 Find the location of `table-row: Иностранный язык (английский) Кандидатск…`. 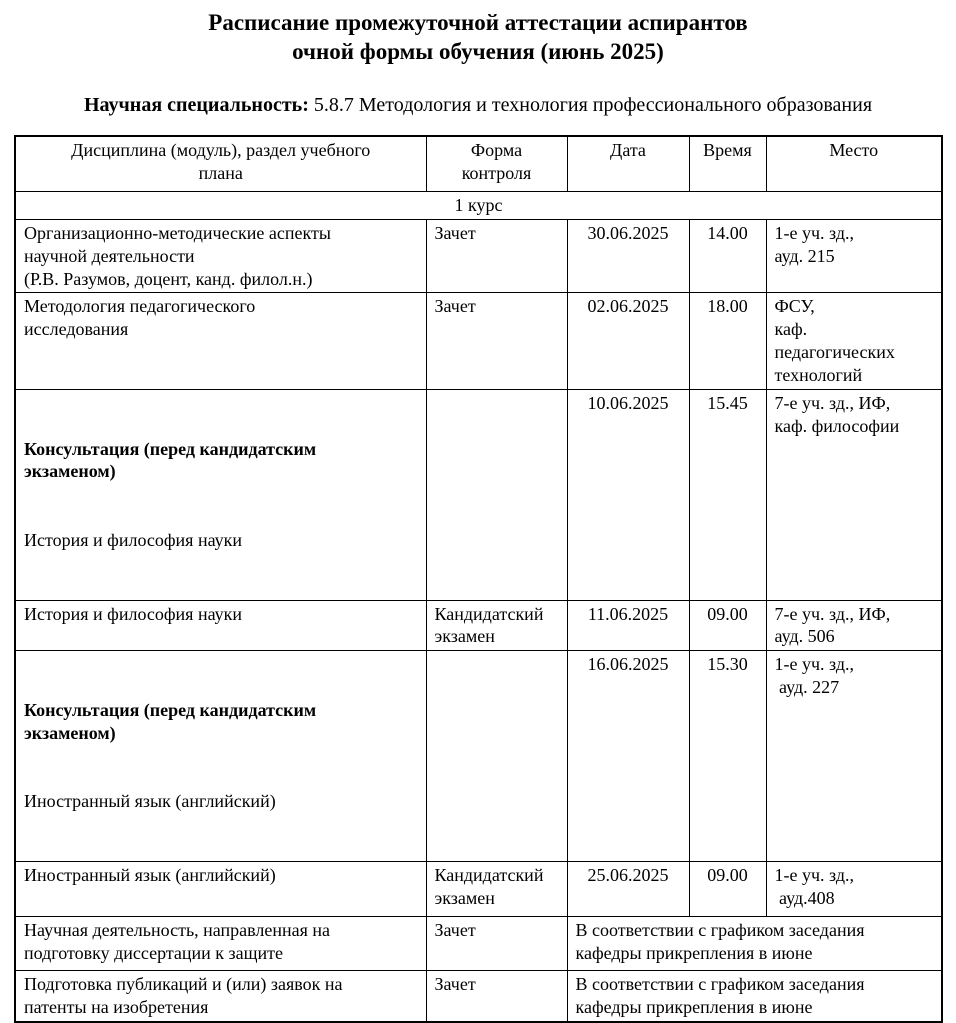

table-row: Иностранный язык (английский) Кандидатск… is located at coordinates (478, 889).